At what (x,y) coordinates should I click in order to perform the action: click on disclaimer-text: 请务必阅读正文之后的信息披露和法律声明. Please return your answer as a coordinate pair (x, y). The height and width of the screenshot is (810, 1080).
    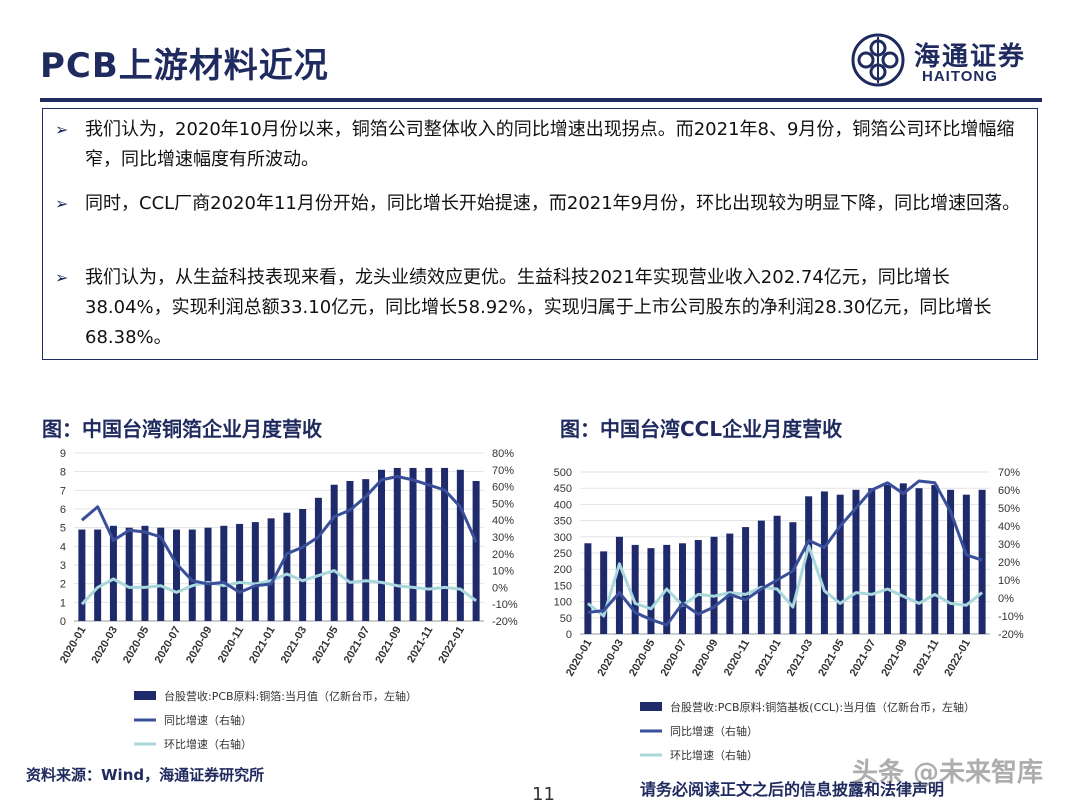
    Looking at the image, I should click on (792, 789).